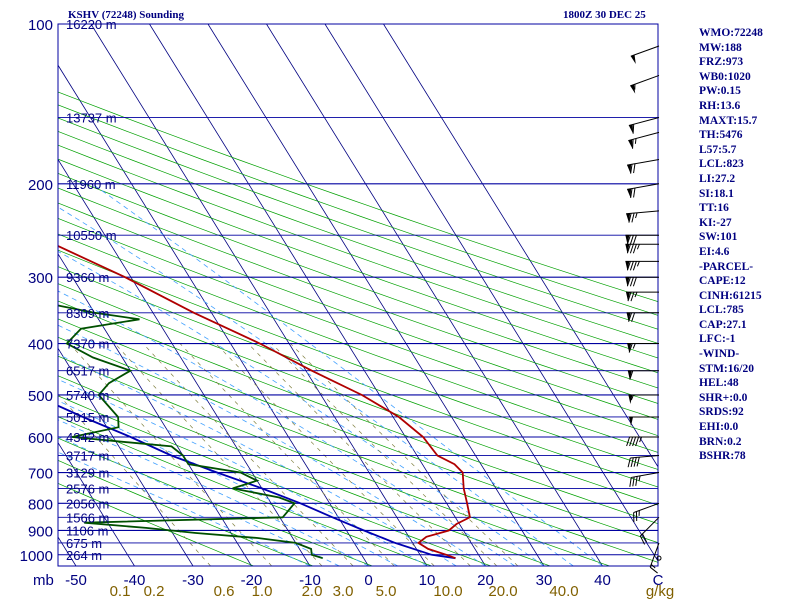 This screenshot has height=600, width=800. What do you see at coordinates (91, 184) in the screenshot?
I see `height-label: 11960 m` at bounding box center [91, 184].